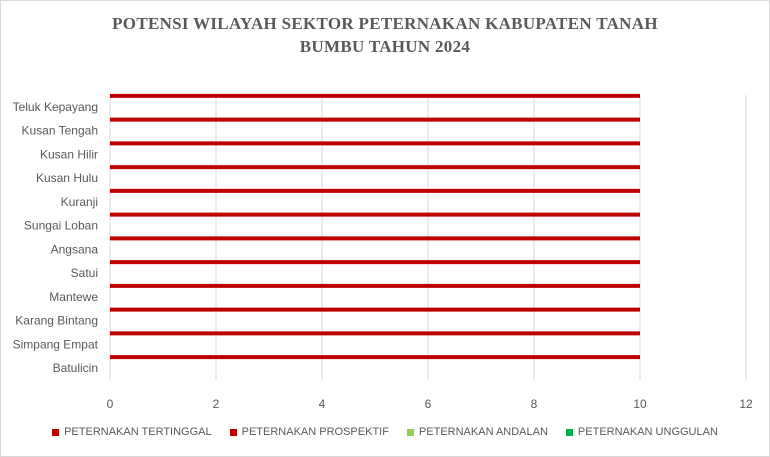  What do you see at coordinates (138, 432) in the screenshot?
I see `legend-label-tertinggal: PETERNAKAN TERTINGGAL` at bounding box center [138, 432].